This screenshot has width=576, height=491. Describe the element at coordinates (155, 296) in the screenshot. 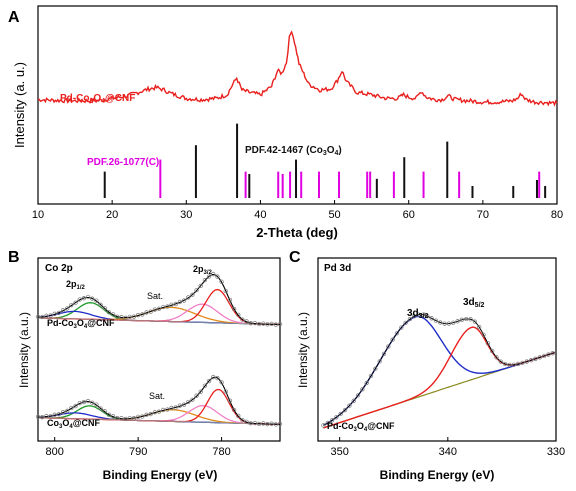

I see `panel-b-sat-top: Sat.` at that location.